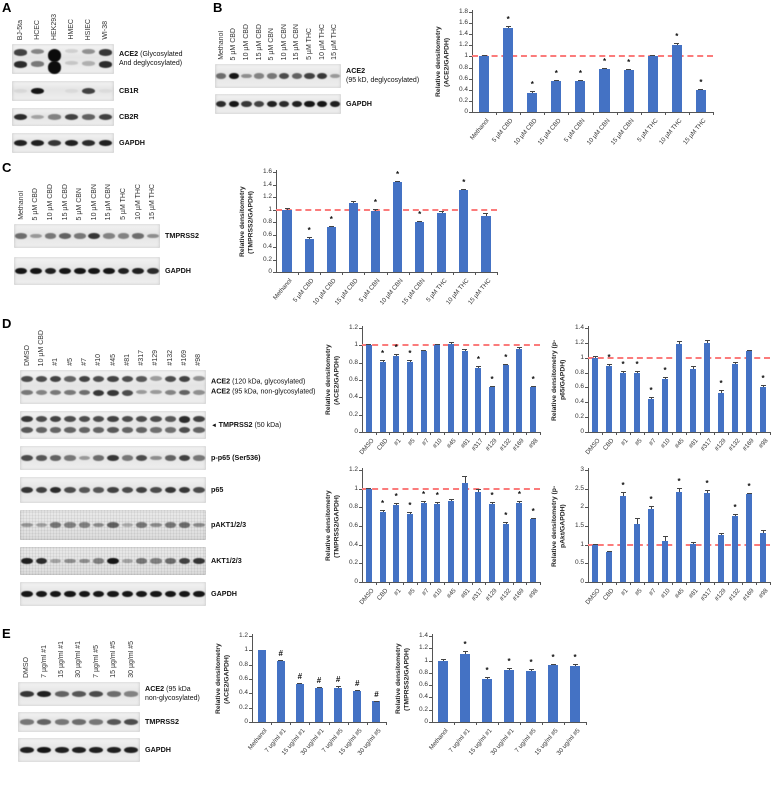 This screenshot has height=786, width=779. I want to click on lane: 15 µg/ml #5, so click(113, 659).